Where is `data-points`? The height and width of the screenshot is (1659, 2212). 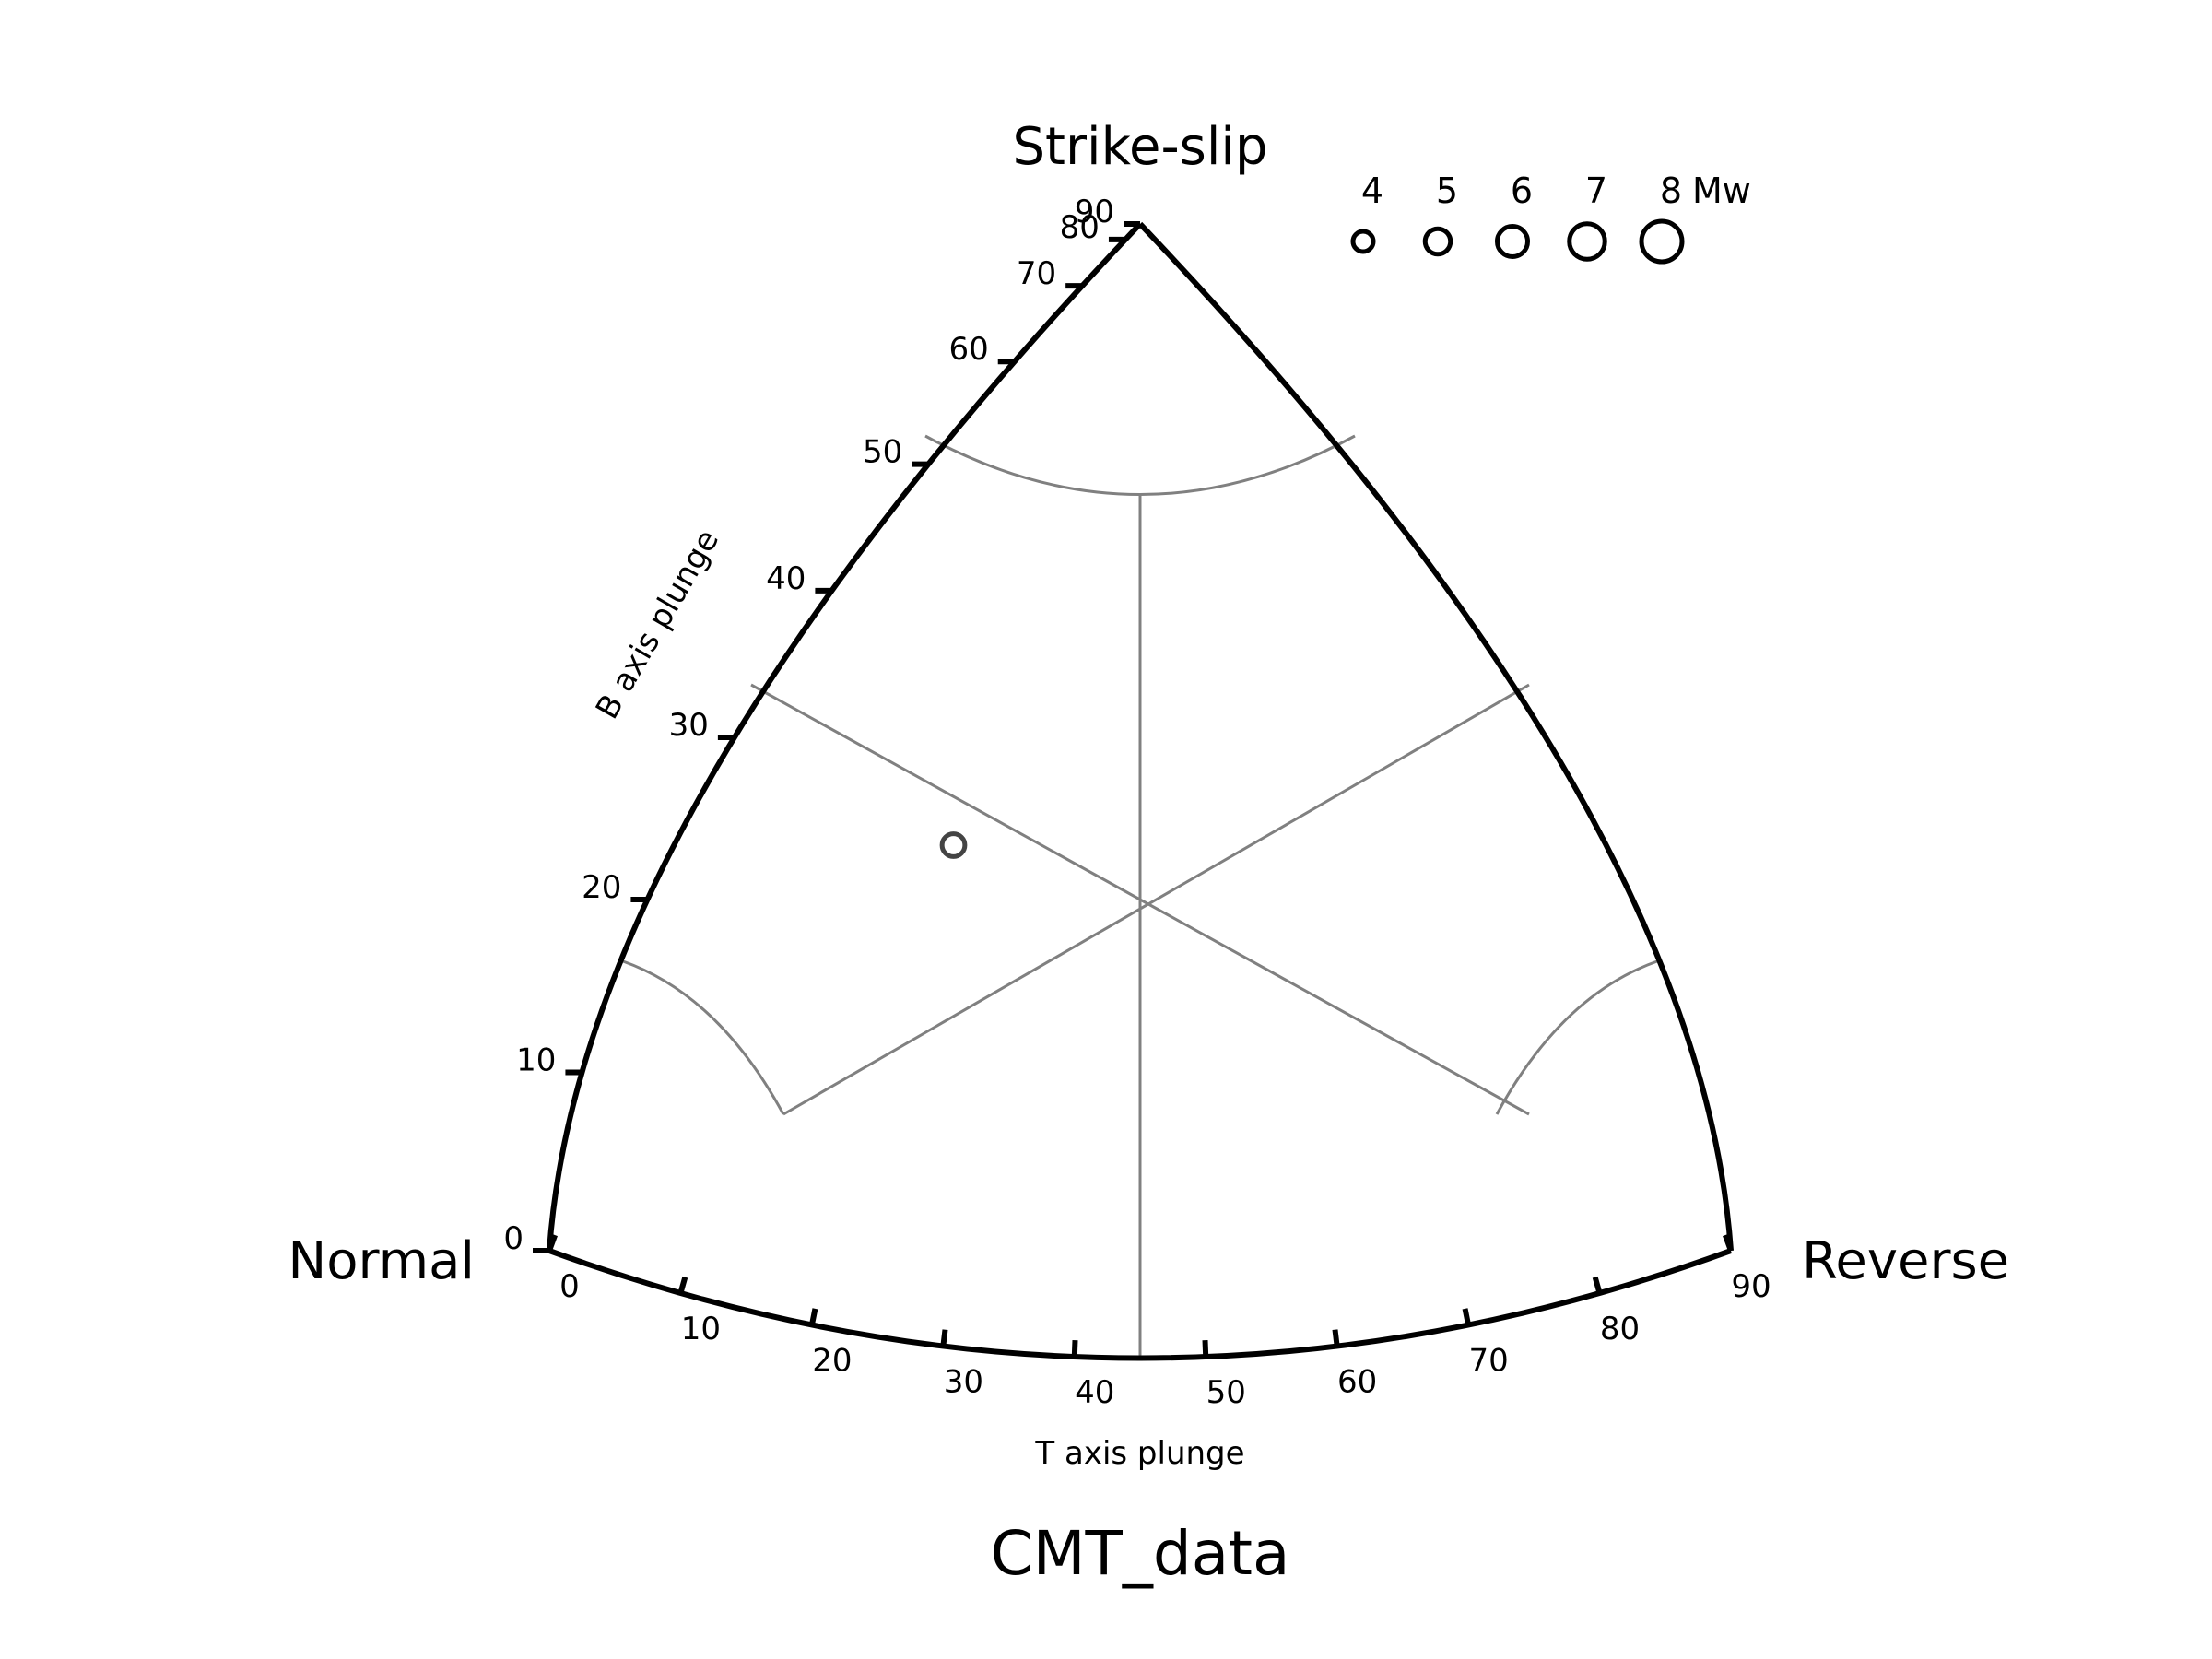
data-points is located at coordinates (953, 845).